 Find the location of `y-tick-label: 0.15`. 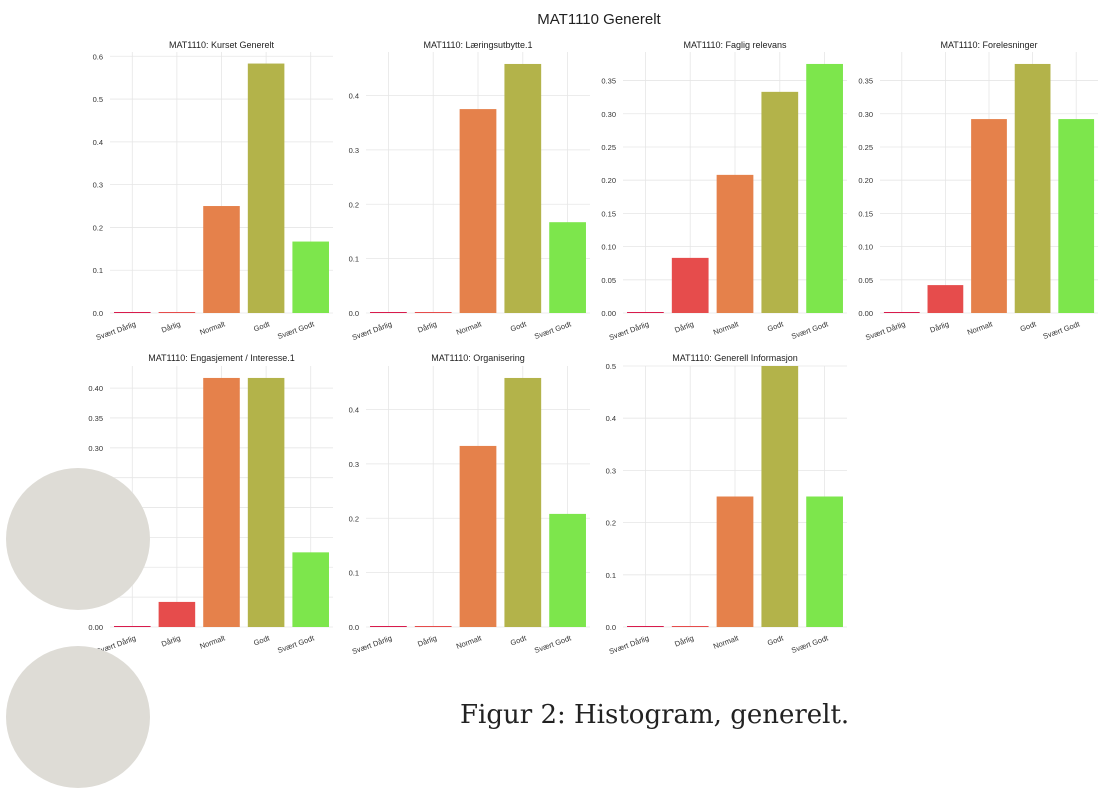

y-tick-label: 0.15 is located at coordinates (865, 213).